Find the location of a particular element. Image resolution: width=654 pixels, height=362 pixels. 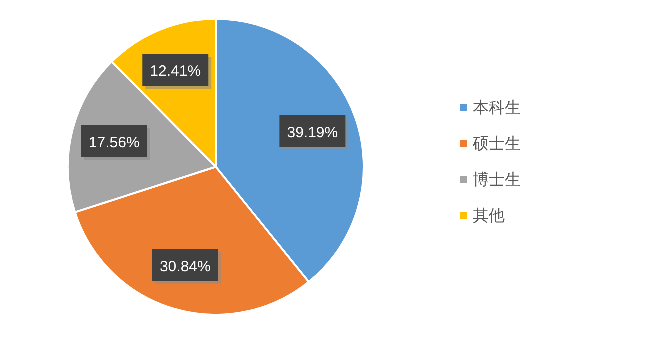

legend-label: 本科生 is located at coordinates (497, 107).